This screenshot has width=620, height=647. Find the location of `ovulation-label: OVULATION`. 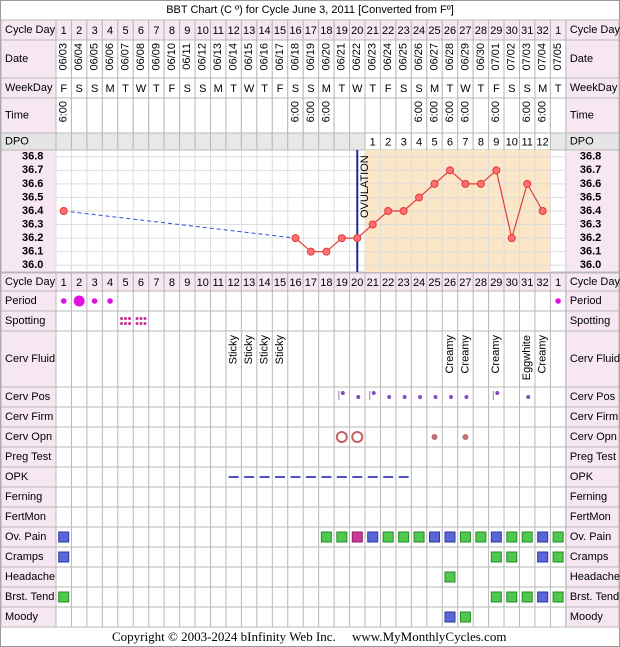

ovulation-label: OVULATION is located at coordinates (365, 186).